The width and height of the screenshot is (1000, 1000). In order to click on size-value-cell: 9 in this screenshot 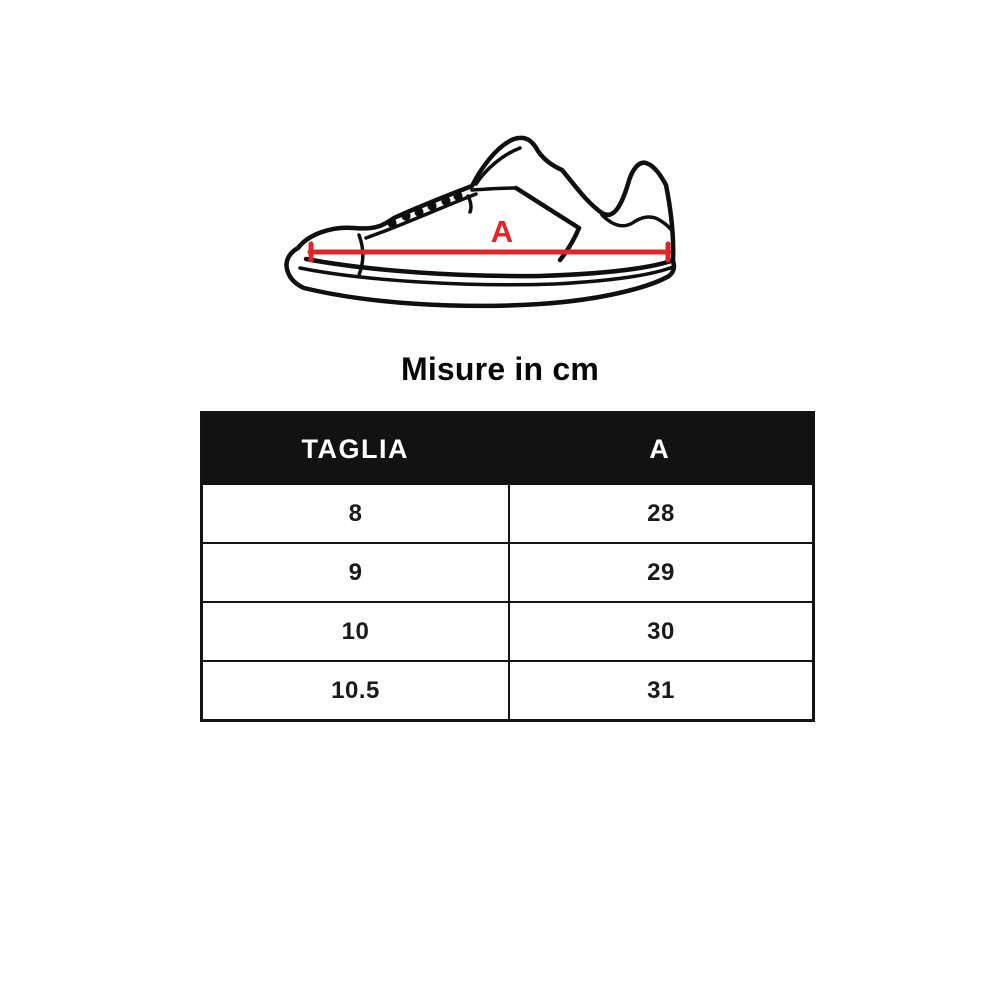, I will do `click(356, 572)`.